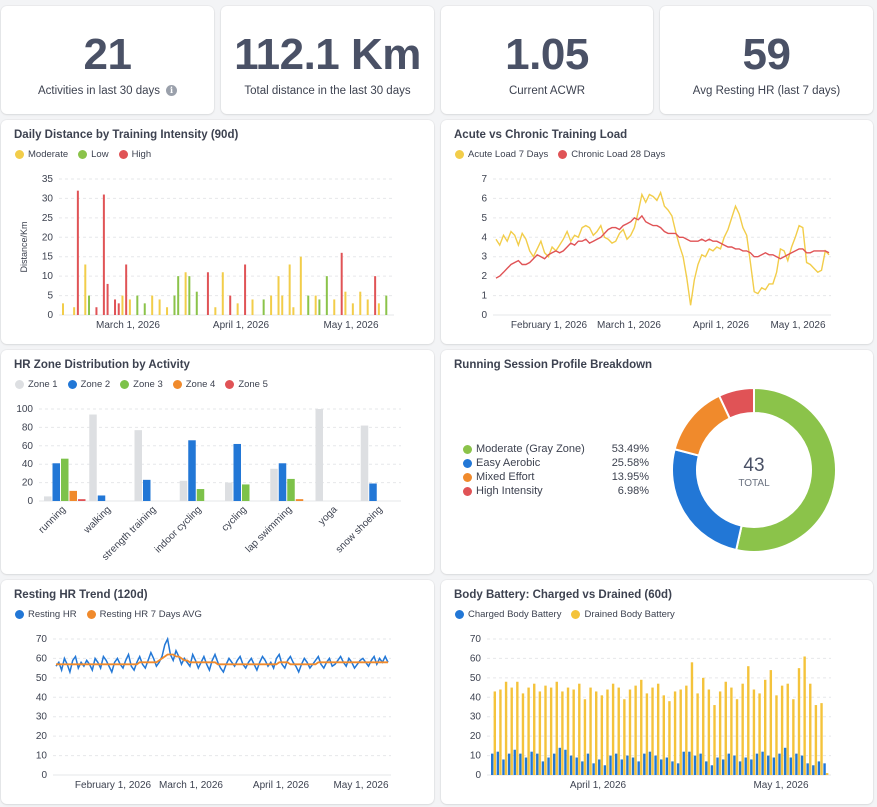  What do you see at coordinates (193, 384) in the screenshot?
I see `legend-item: Zone 4` at bounding box center [193, 384].